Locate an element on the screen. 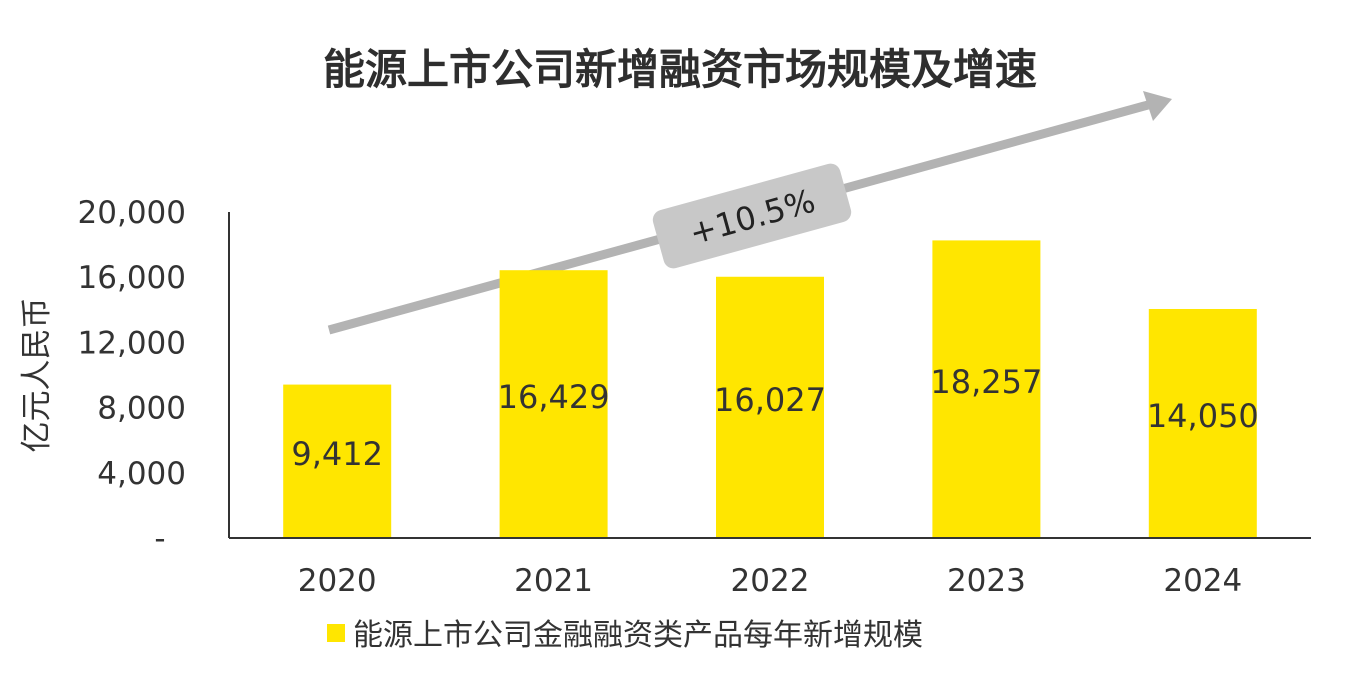 This screenshot has height=682, width=1353. bar-2022 is located at coordinates (770, 407).